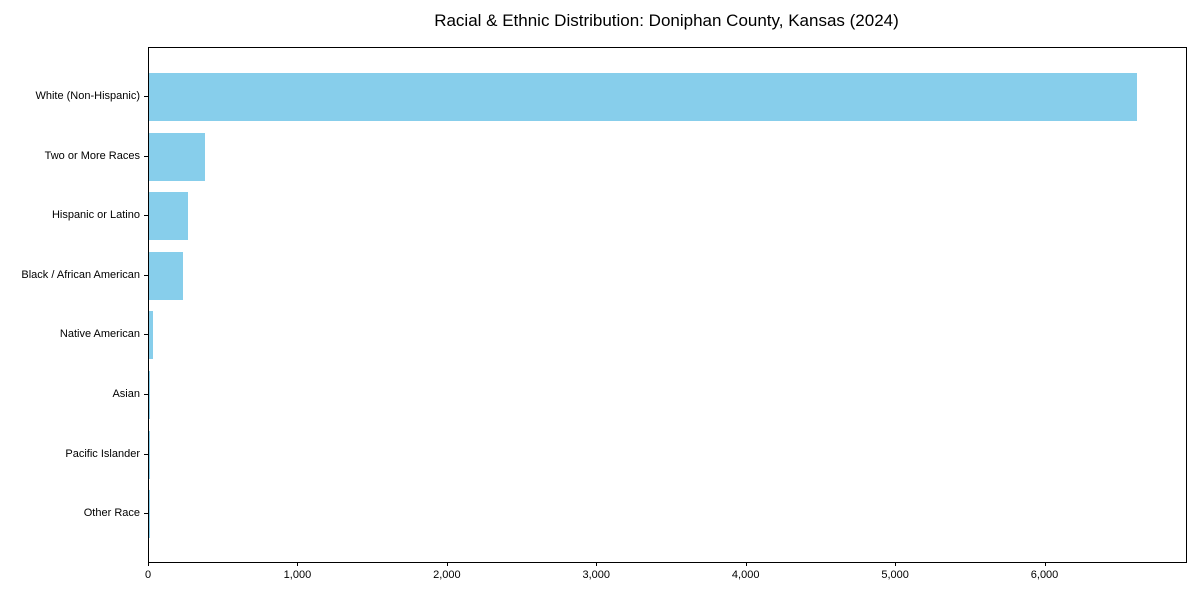 The image size is (1200, 600). I want to click on x-axis-tick-label: 4,000, so click(745, 575).